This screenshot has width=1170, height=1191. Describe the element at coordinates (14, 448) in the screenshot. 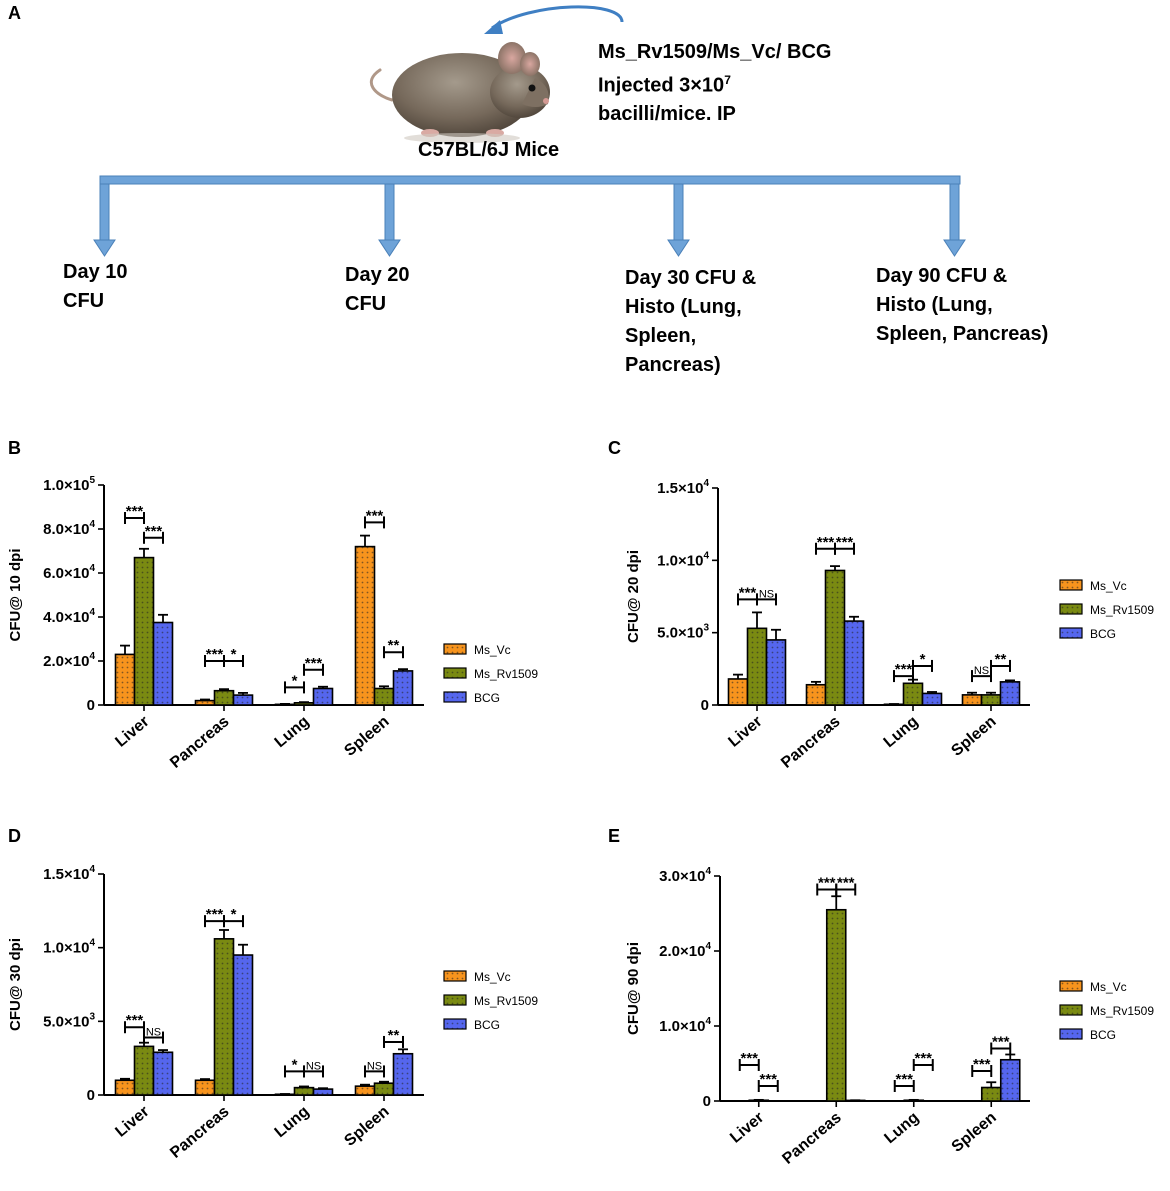

I see `panel-label-b: B` at that location.